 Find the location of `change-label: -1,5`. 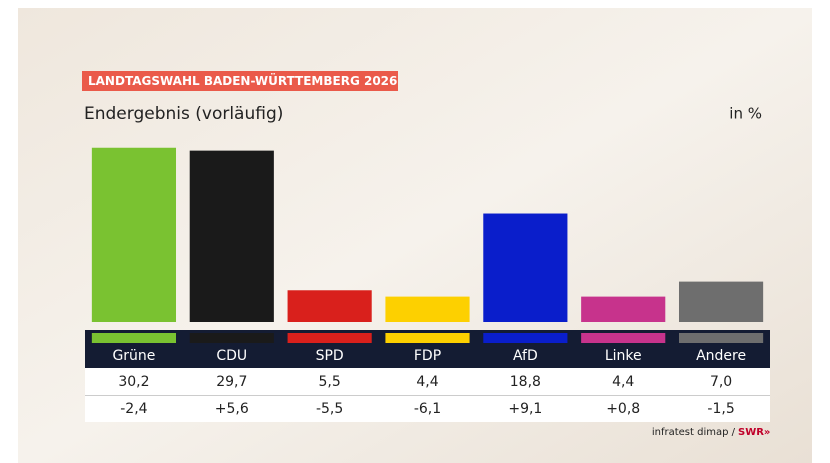

change-label: -1,5 is located at coordinates (720, 409).